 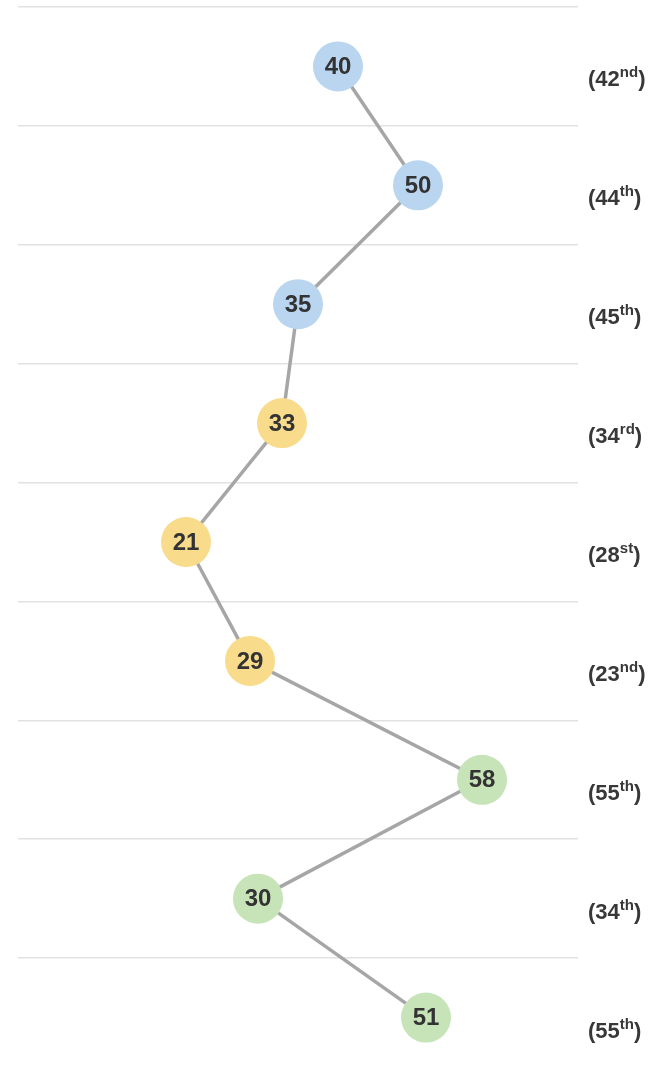 I want to click on data-label: 40, so click(x=338, y=66).